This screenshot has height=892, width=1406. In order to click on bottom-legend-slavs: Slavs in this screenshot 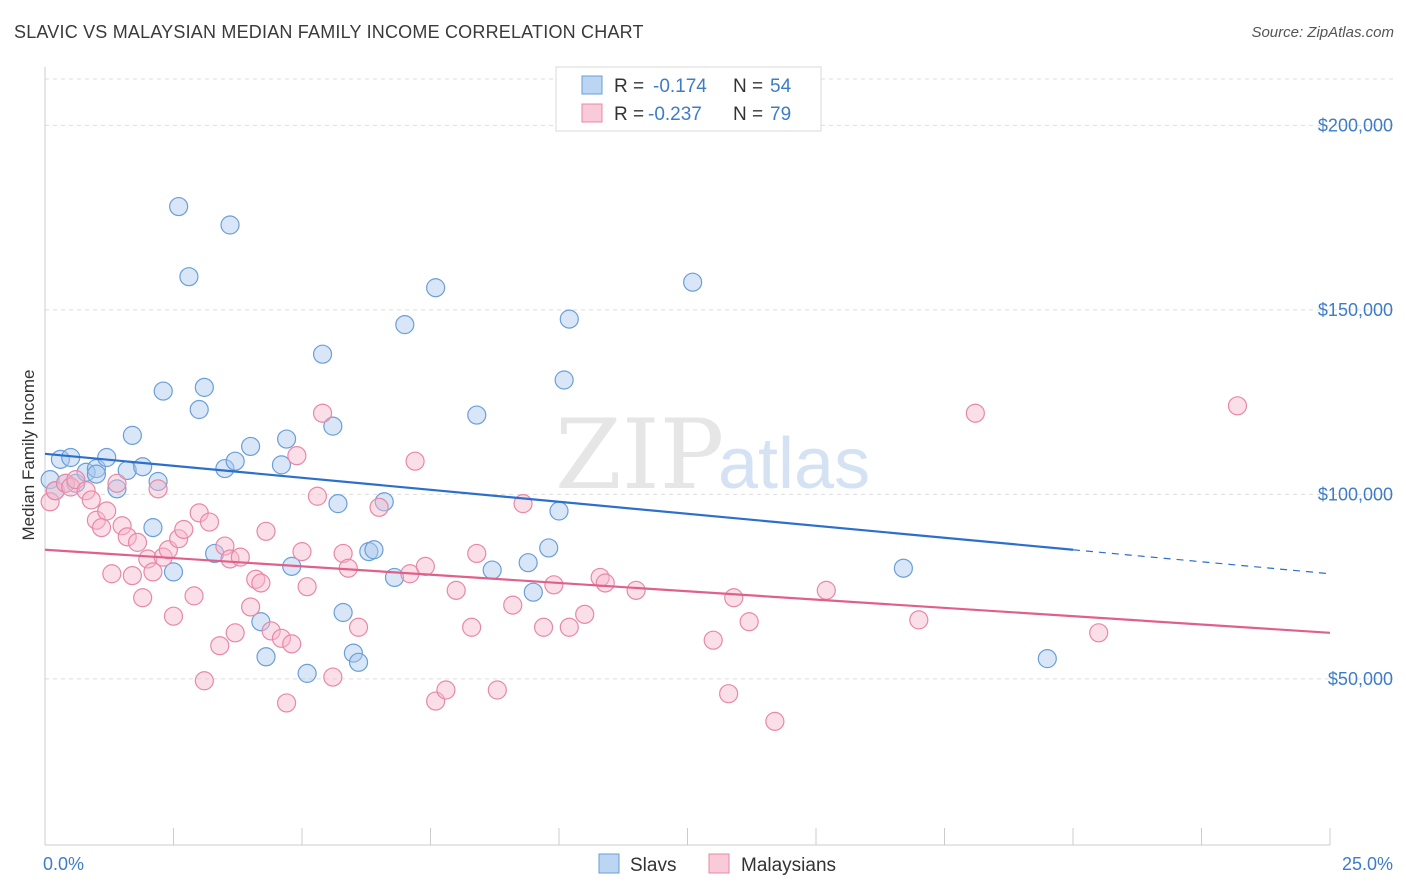, I will do `click(653, 865)`.